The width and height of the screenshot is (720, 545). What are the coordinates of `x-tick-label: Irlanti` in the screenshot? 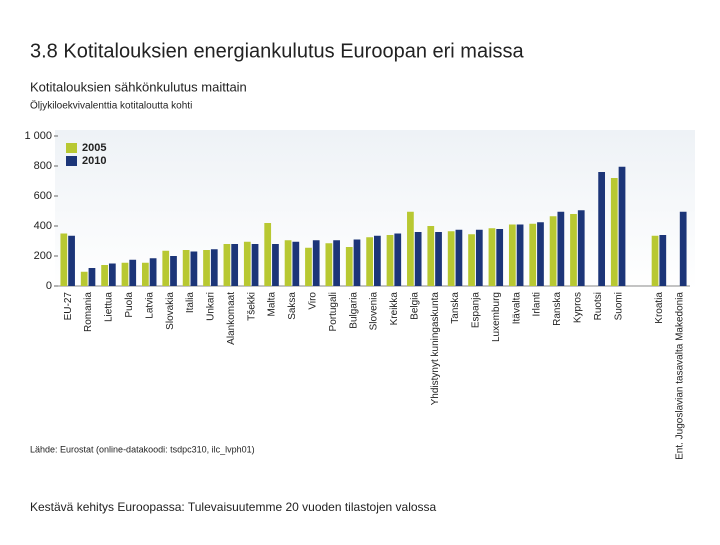 It's located at (537, 304).